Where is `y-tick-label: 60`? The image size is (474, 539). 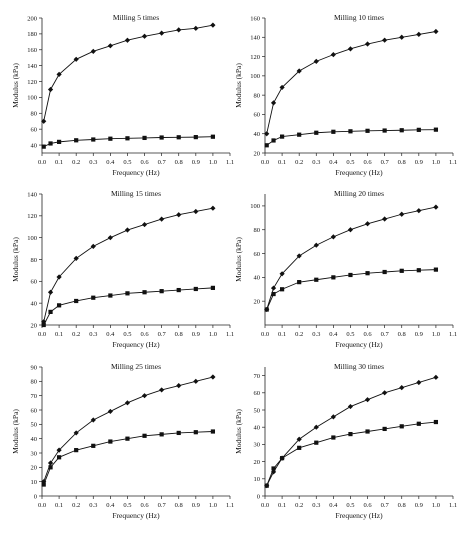 y-tick-label: 60 is located at coordinates (257, 115).